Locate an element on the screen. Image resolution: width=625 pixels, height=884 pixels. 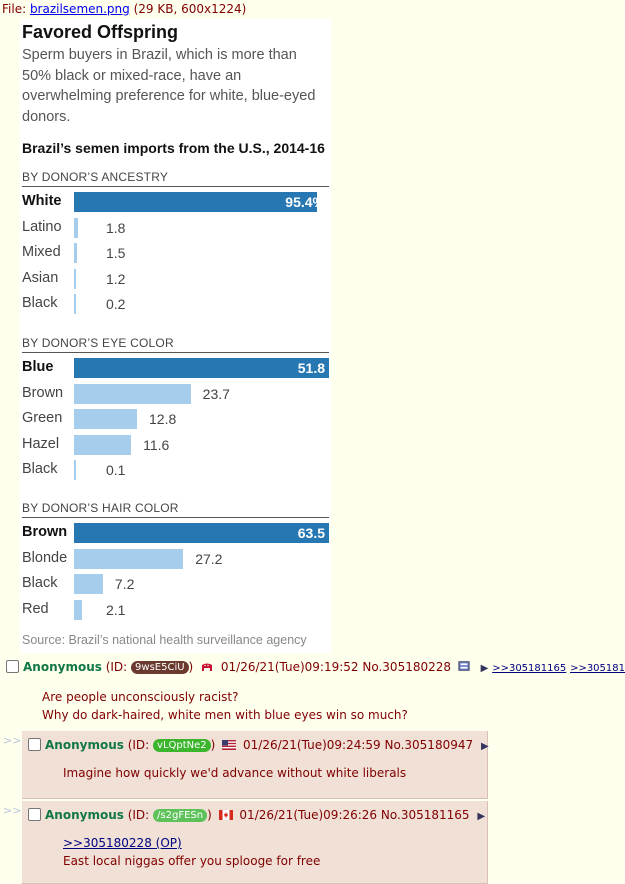
chart-data-label: 0.1 is located at coordinates (116, 470).